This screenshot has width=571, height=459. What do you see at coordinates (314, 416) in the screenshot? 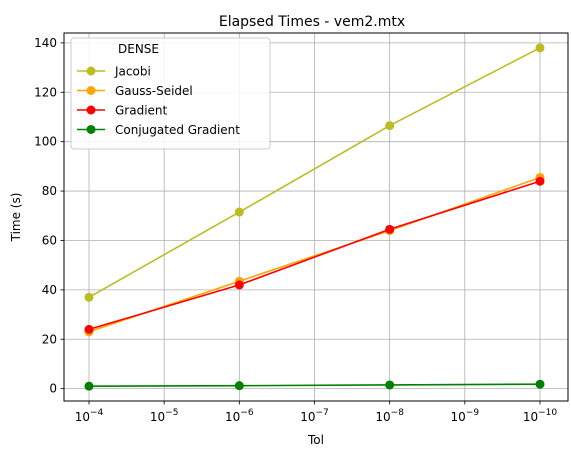
I see `x-tick-label: 10⁻⁷` at bounding box center [314, 416].